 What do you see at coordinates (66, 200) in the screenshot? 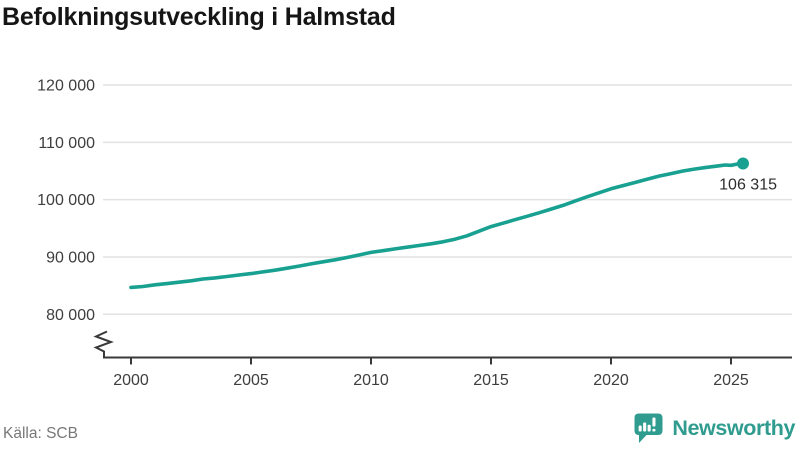
I see `y-tick-label: 100 000` at bounding box center [66, 200].